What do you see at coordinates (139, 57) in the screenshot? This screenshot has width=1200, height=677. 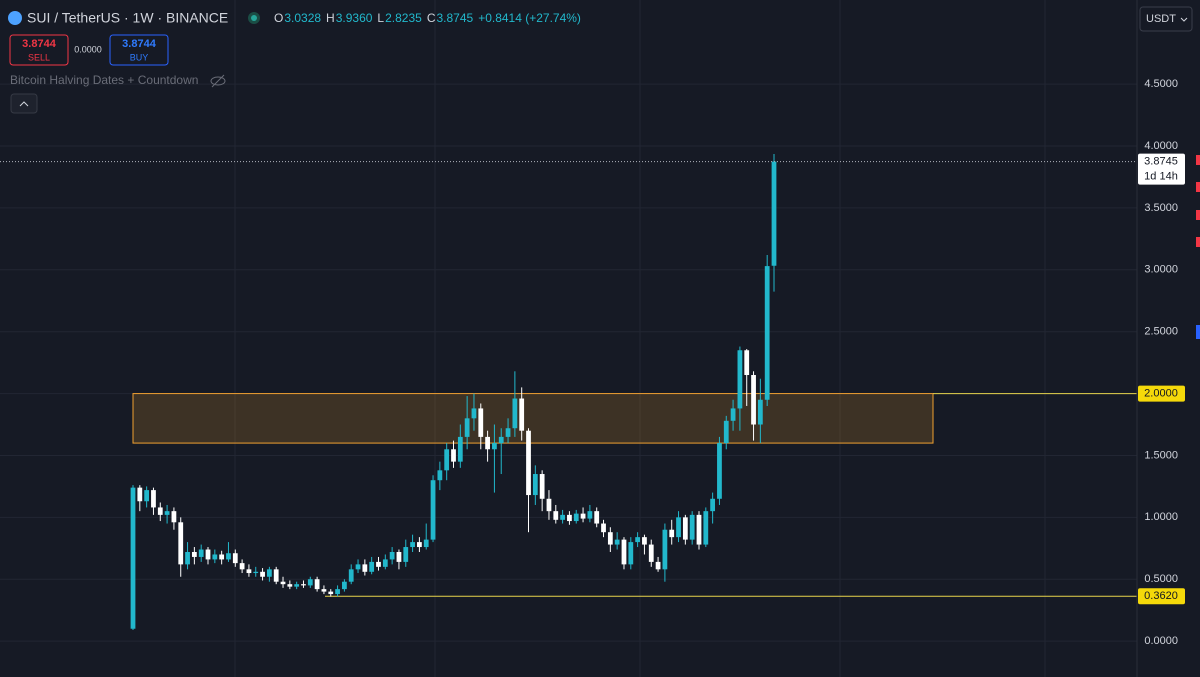 I see `buy-label: BUY` at bounding box center [139, 57].